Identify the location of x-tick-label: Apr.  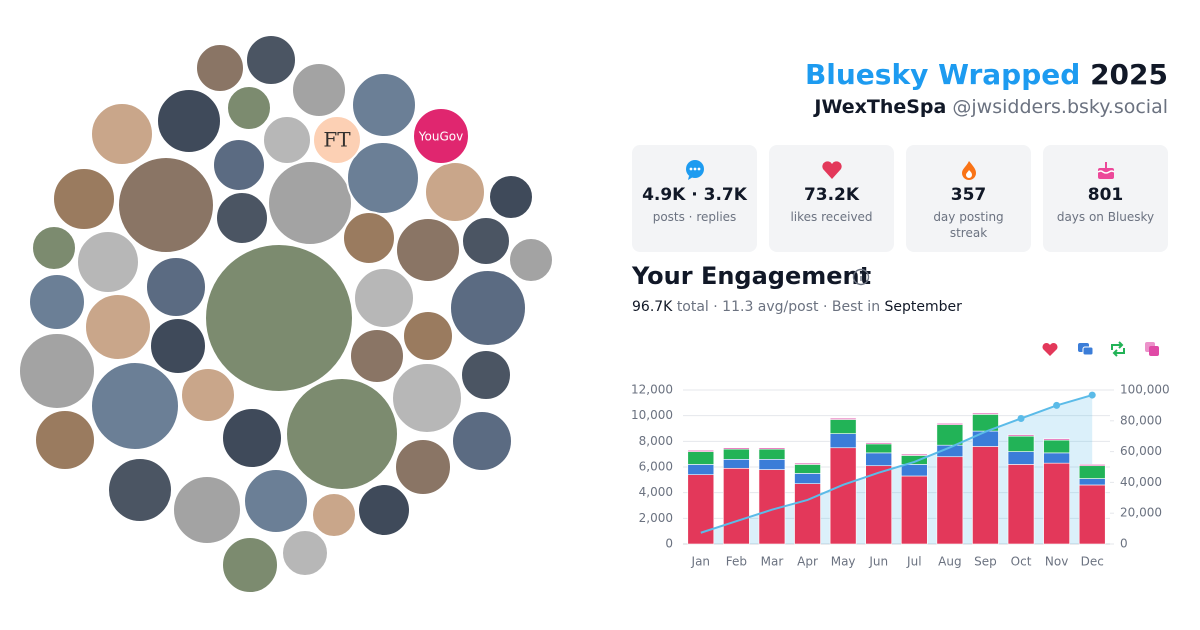
(807, 562).